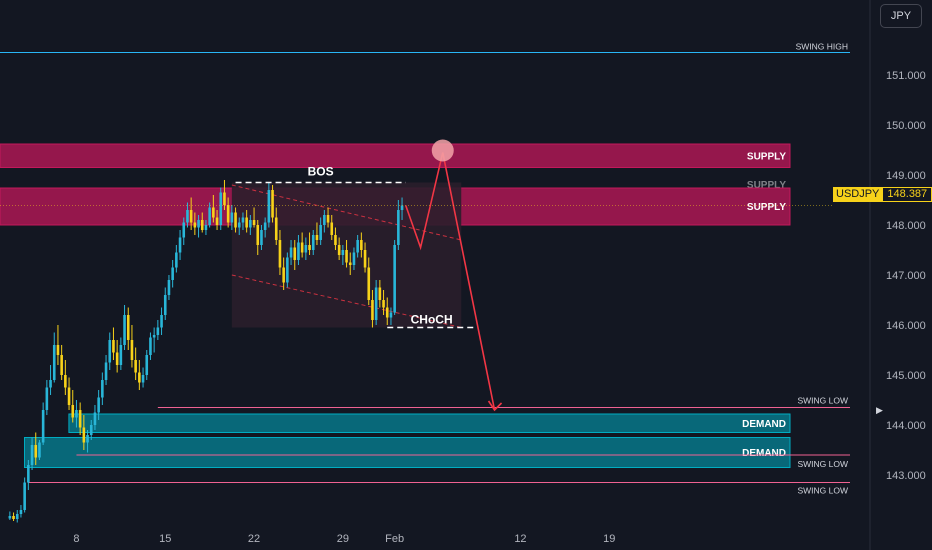 This screenshot has height=550, width=932. I want to click on time-tick-label: 19, so click(609, 539).